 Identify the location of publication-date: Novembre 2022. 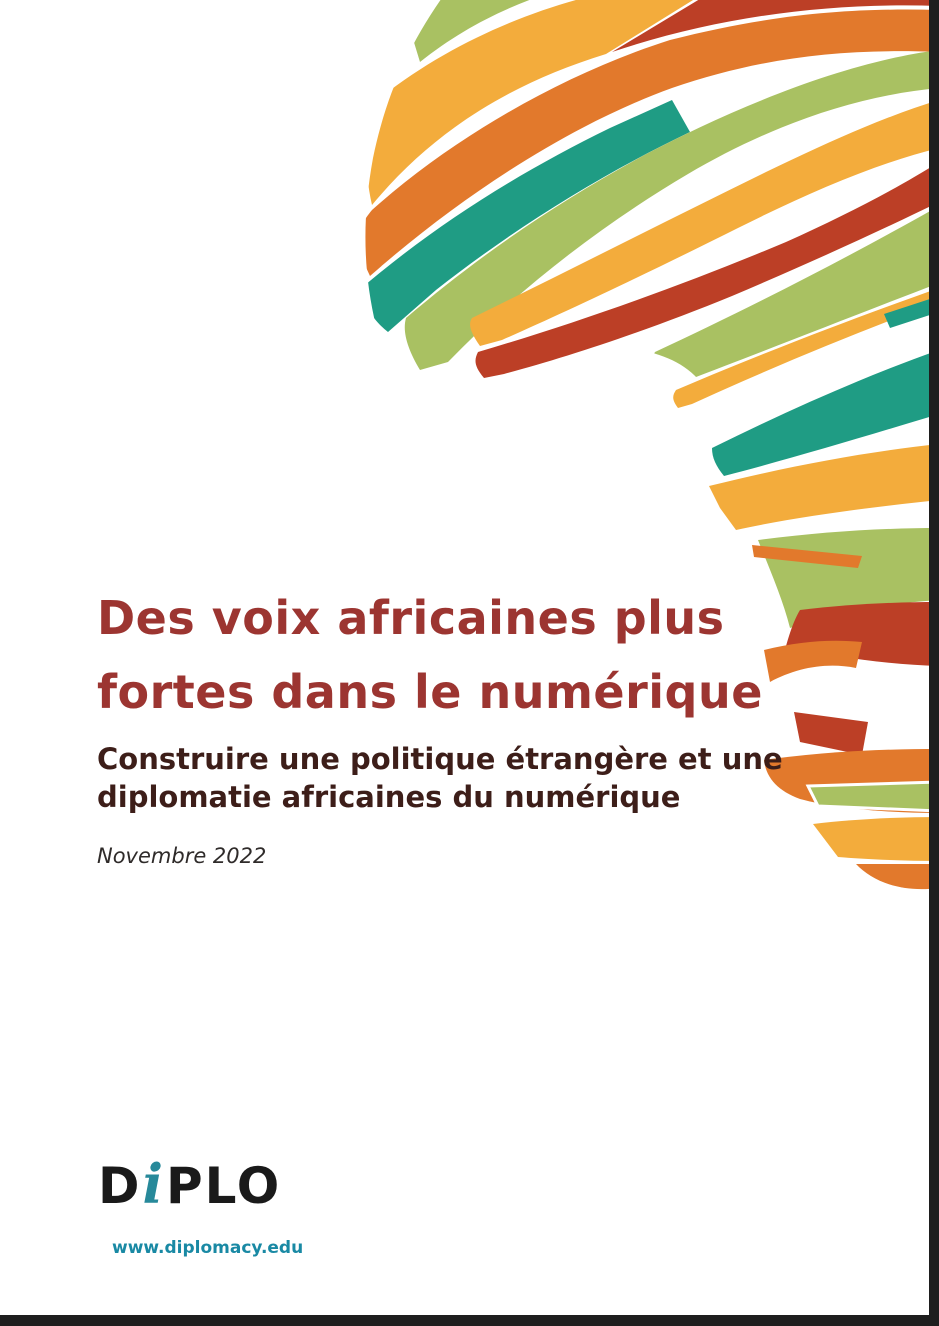
(182, 856).